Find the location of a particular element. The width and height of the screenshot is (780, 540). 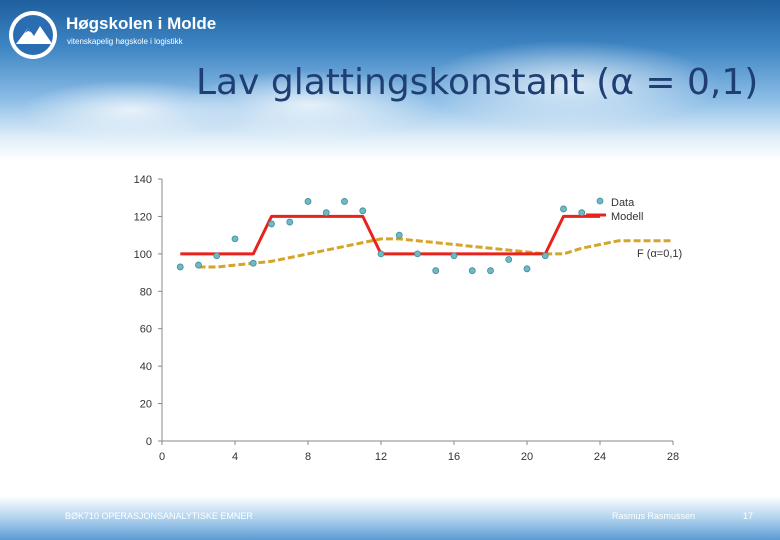

logo-mountain-icon is located at coordinates (33, 35).